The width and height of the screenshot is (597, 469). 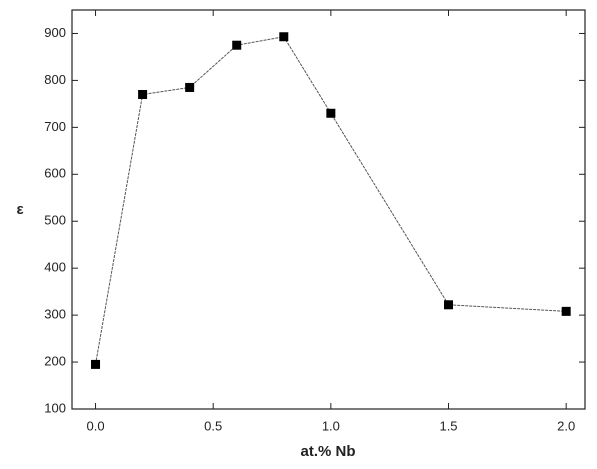 I want to click on y-tick-label: 700, so click(x=55, y=126).